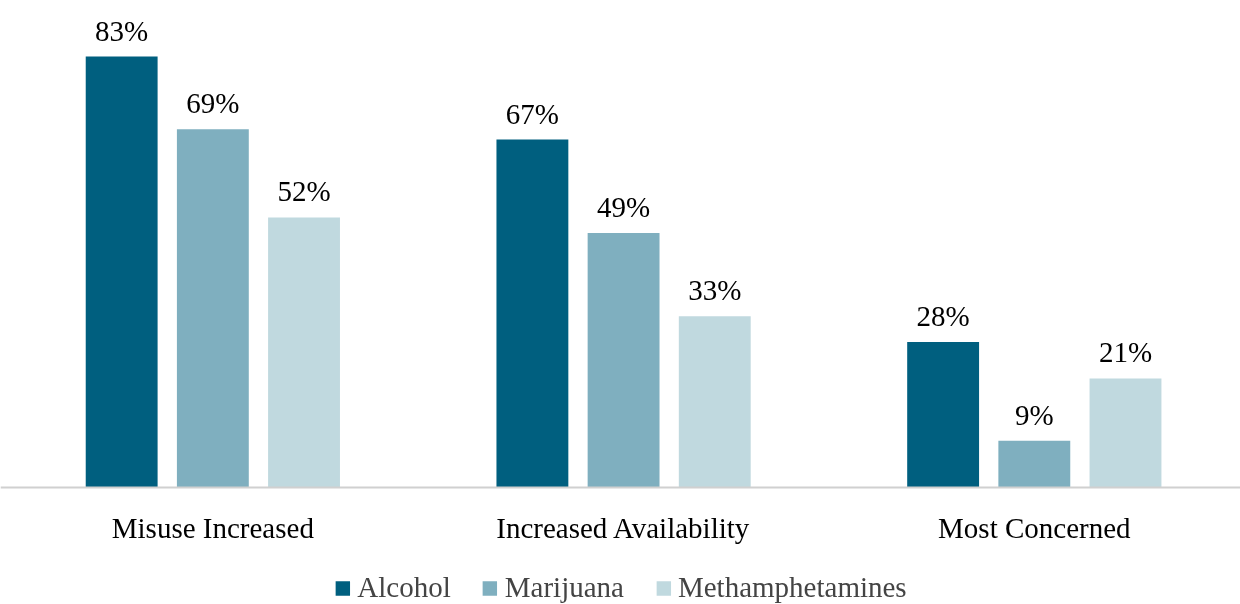 The image size is (1240, 604). What do you see at coordinates (1034, 414) in the screenshot?
I see `data-label: 9%` at bounding box center [1034, 414].